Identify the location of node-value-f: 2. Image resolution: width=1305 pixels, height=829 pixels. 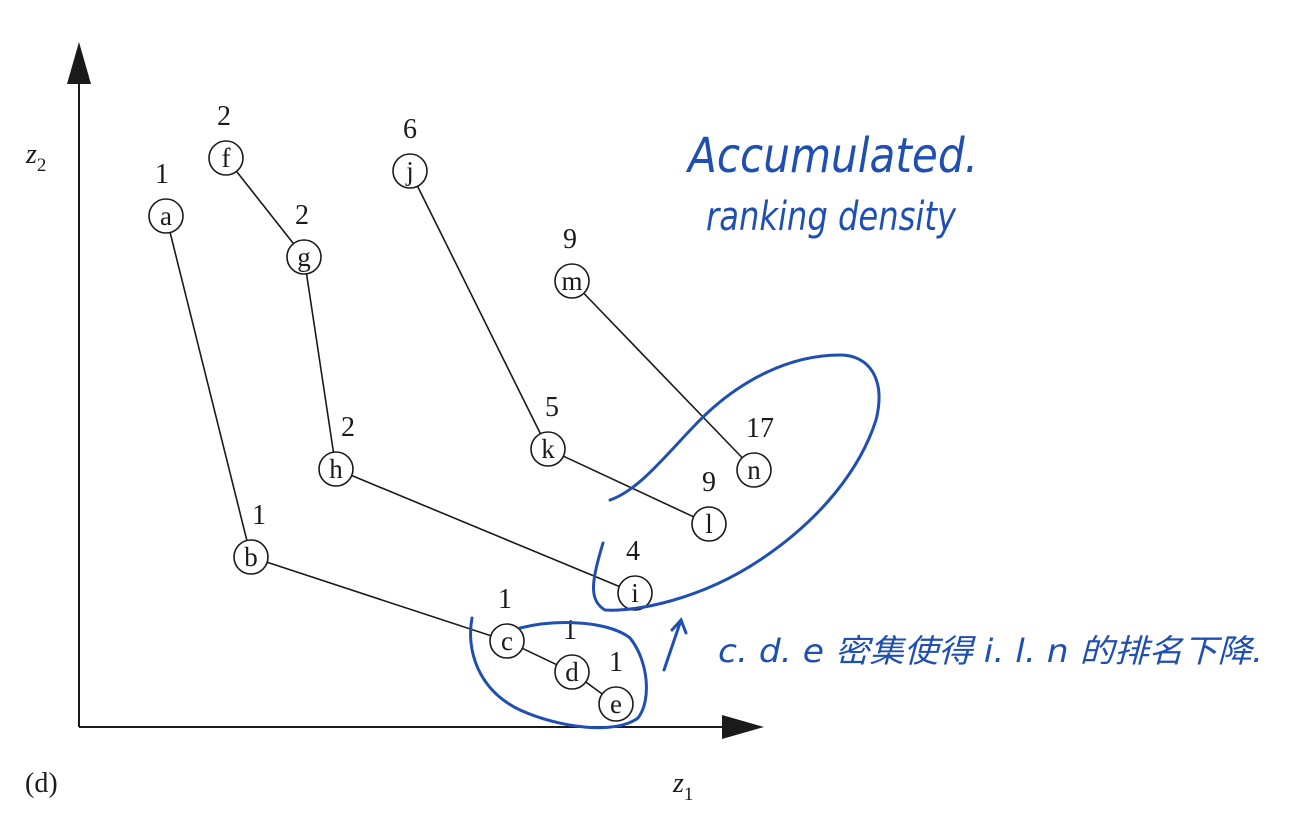
(224, 116).